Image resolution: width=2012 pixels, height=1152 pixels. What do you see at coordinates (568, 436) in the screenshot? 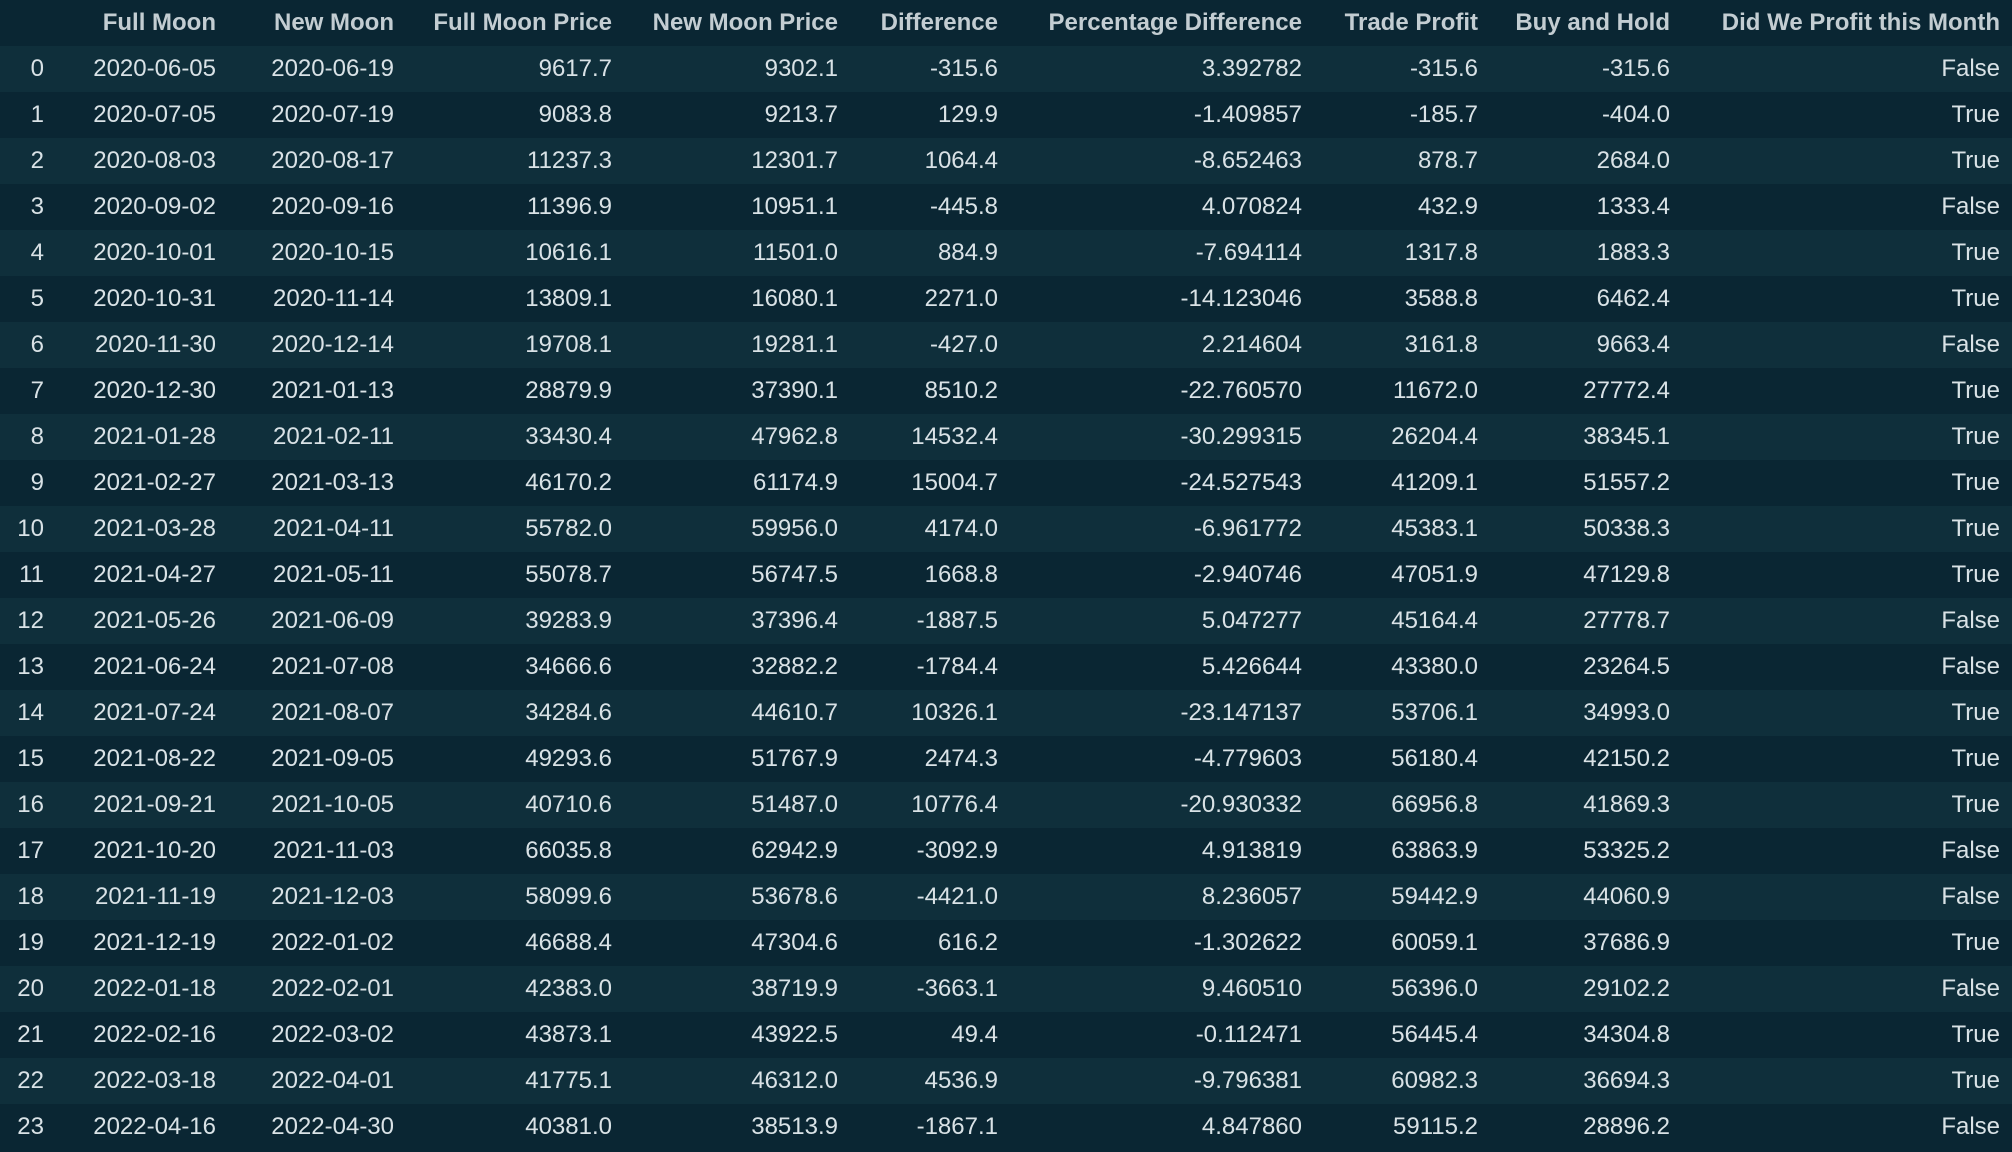
I see `cell-full-moon-price: 33430.4` at bounding box center [568, 436].